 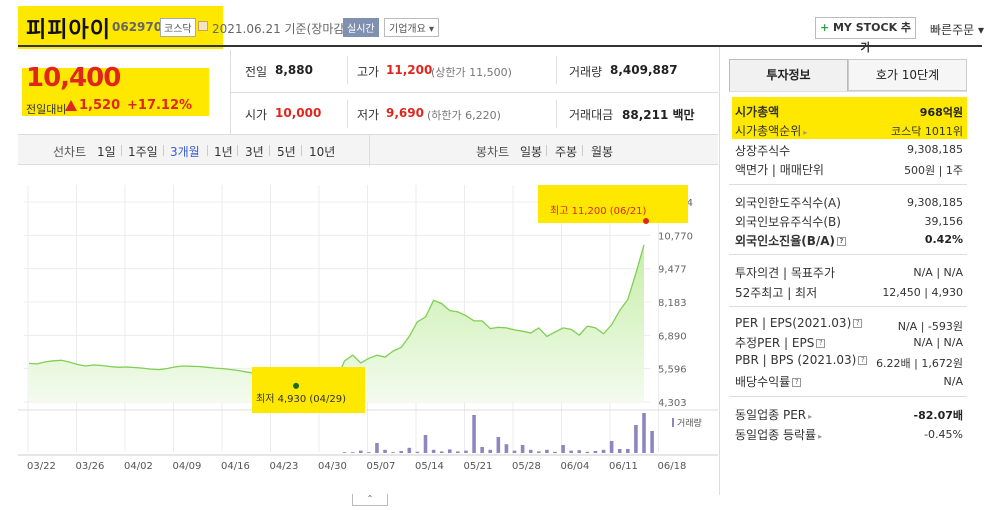 What do you see at coordinates (788, 75) in the screenshot?
I see `tab-invest-info: 투자정보` at bounding box center [788, 75].